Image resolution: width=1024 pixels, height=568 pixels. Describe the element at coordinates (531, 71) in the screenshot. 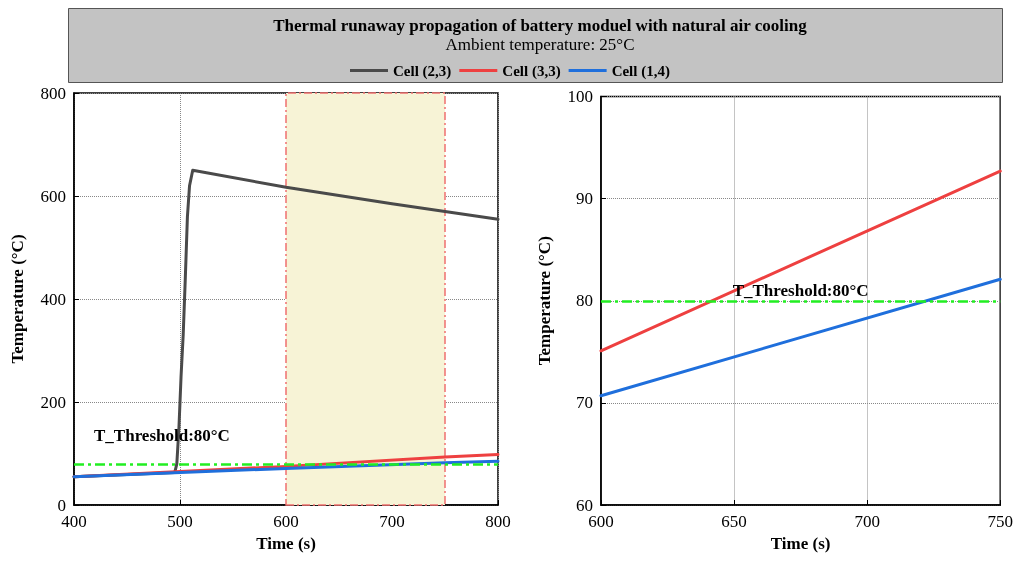

I see `legend-label: Cell (3,3)` at that location.